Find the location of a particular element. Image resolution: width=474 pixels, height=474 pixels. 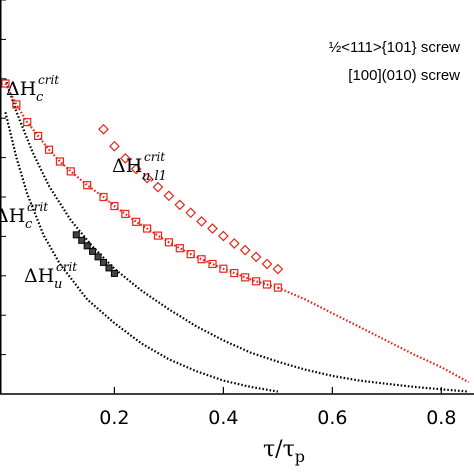

x-axis-label: τ/τp is located at coordinates (284, 451).